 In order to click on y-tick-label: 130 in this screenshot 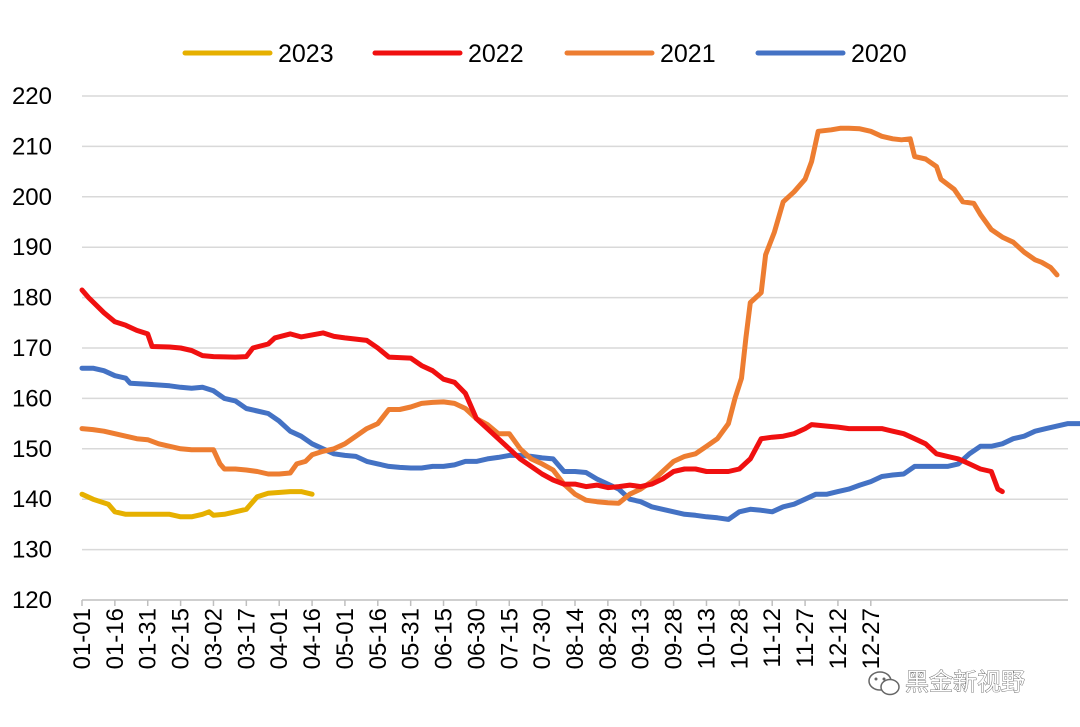, I will do `click(32, 550)`.